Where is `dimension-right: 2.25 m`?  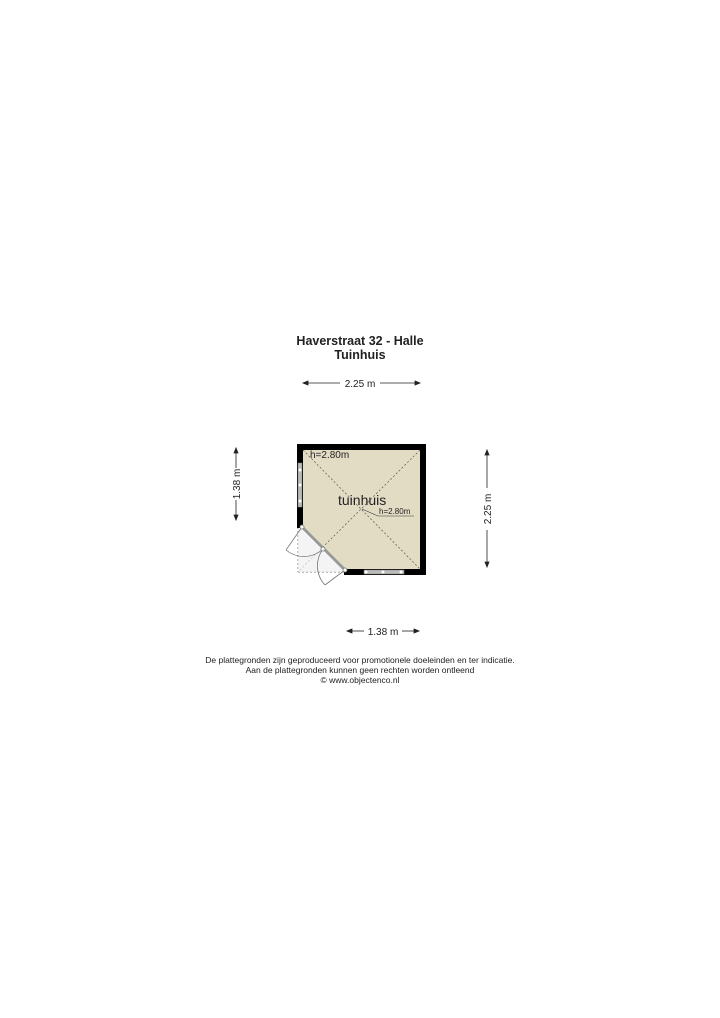 dimension-right: 2.25 m is located at coordinates (488, 509).